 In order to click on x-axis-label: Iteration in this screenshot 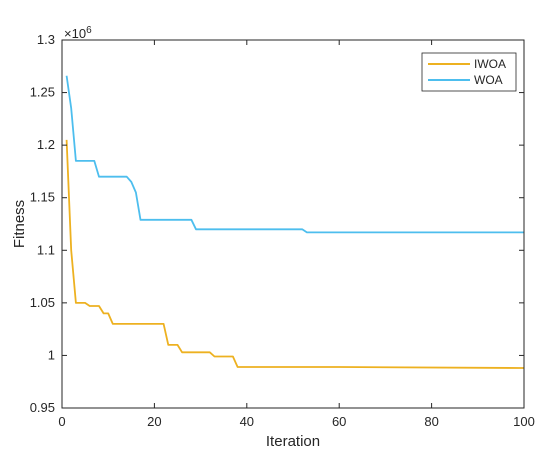, I will do `click(293, 441)`.